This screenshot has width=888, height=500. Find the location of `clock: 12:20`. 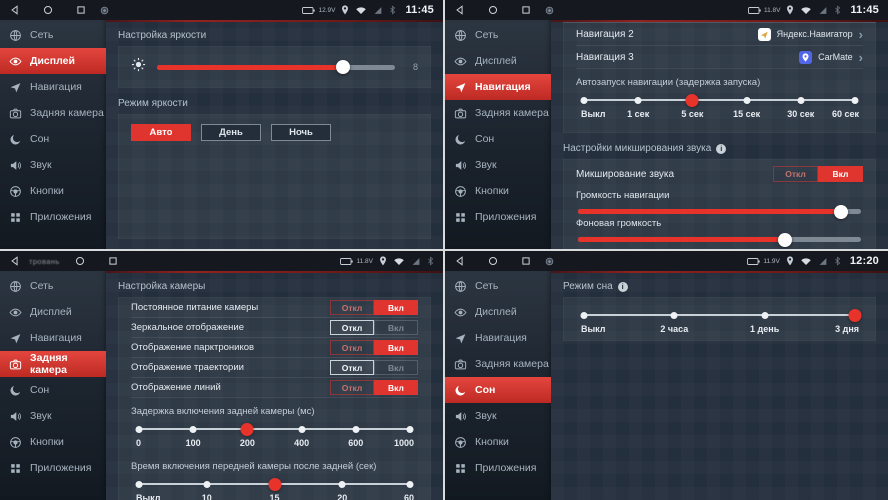

clock: 12:20 is located at coordinates (864, 261).